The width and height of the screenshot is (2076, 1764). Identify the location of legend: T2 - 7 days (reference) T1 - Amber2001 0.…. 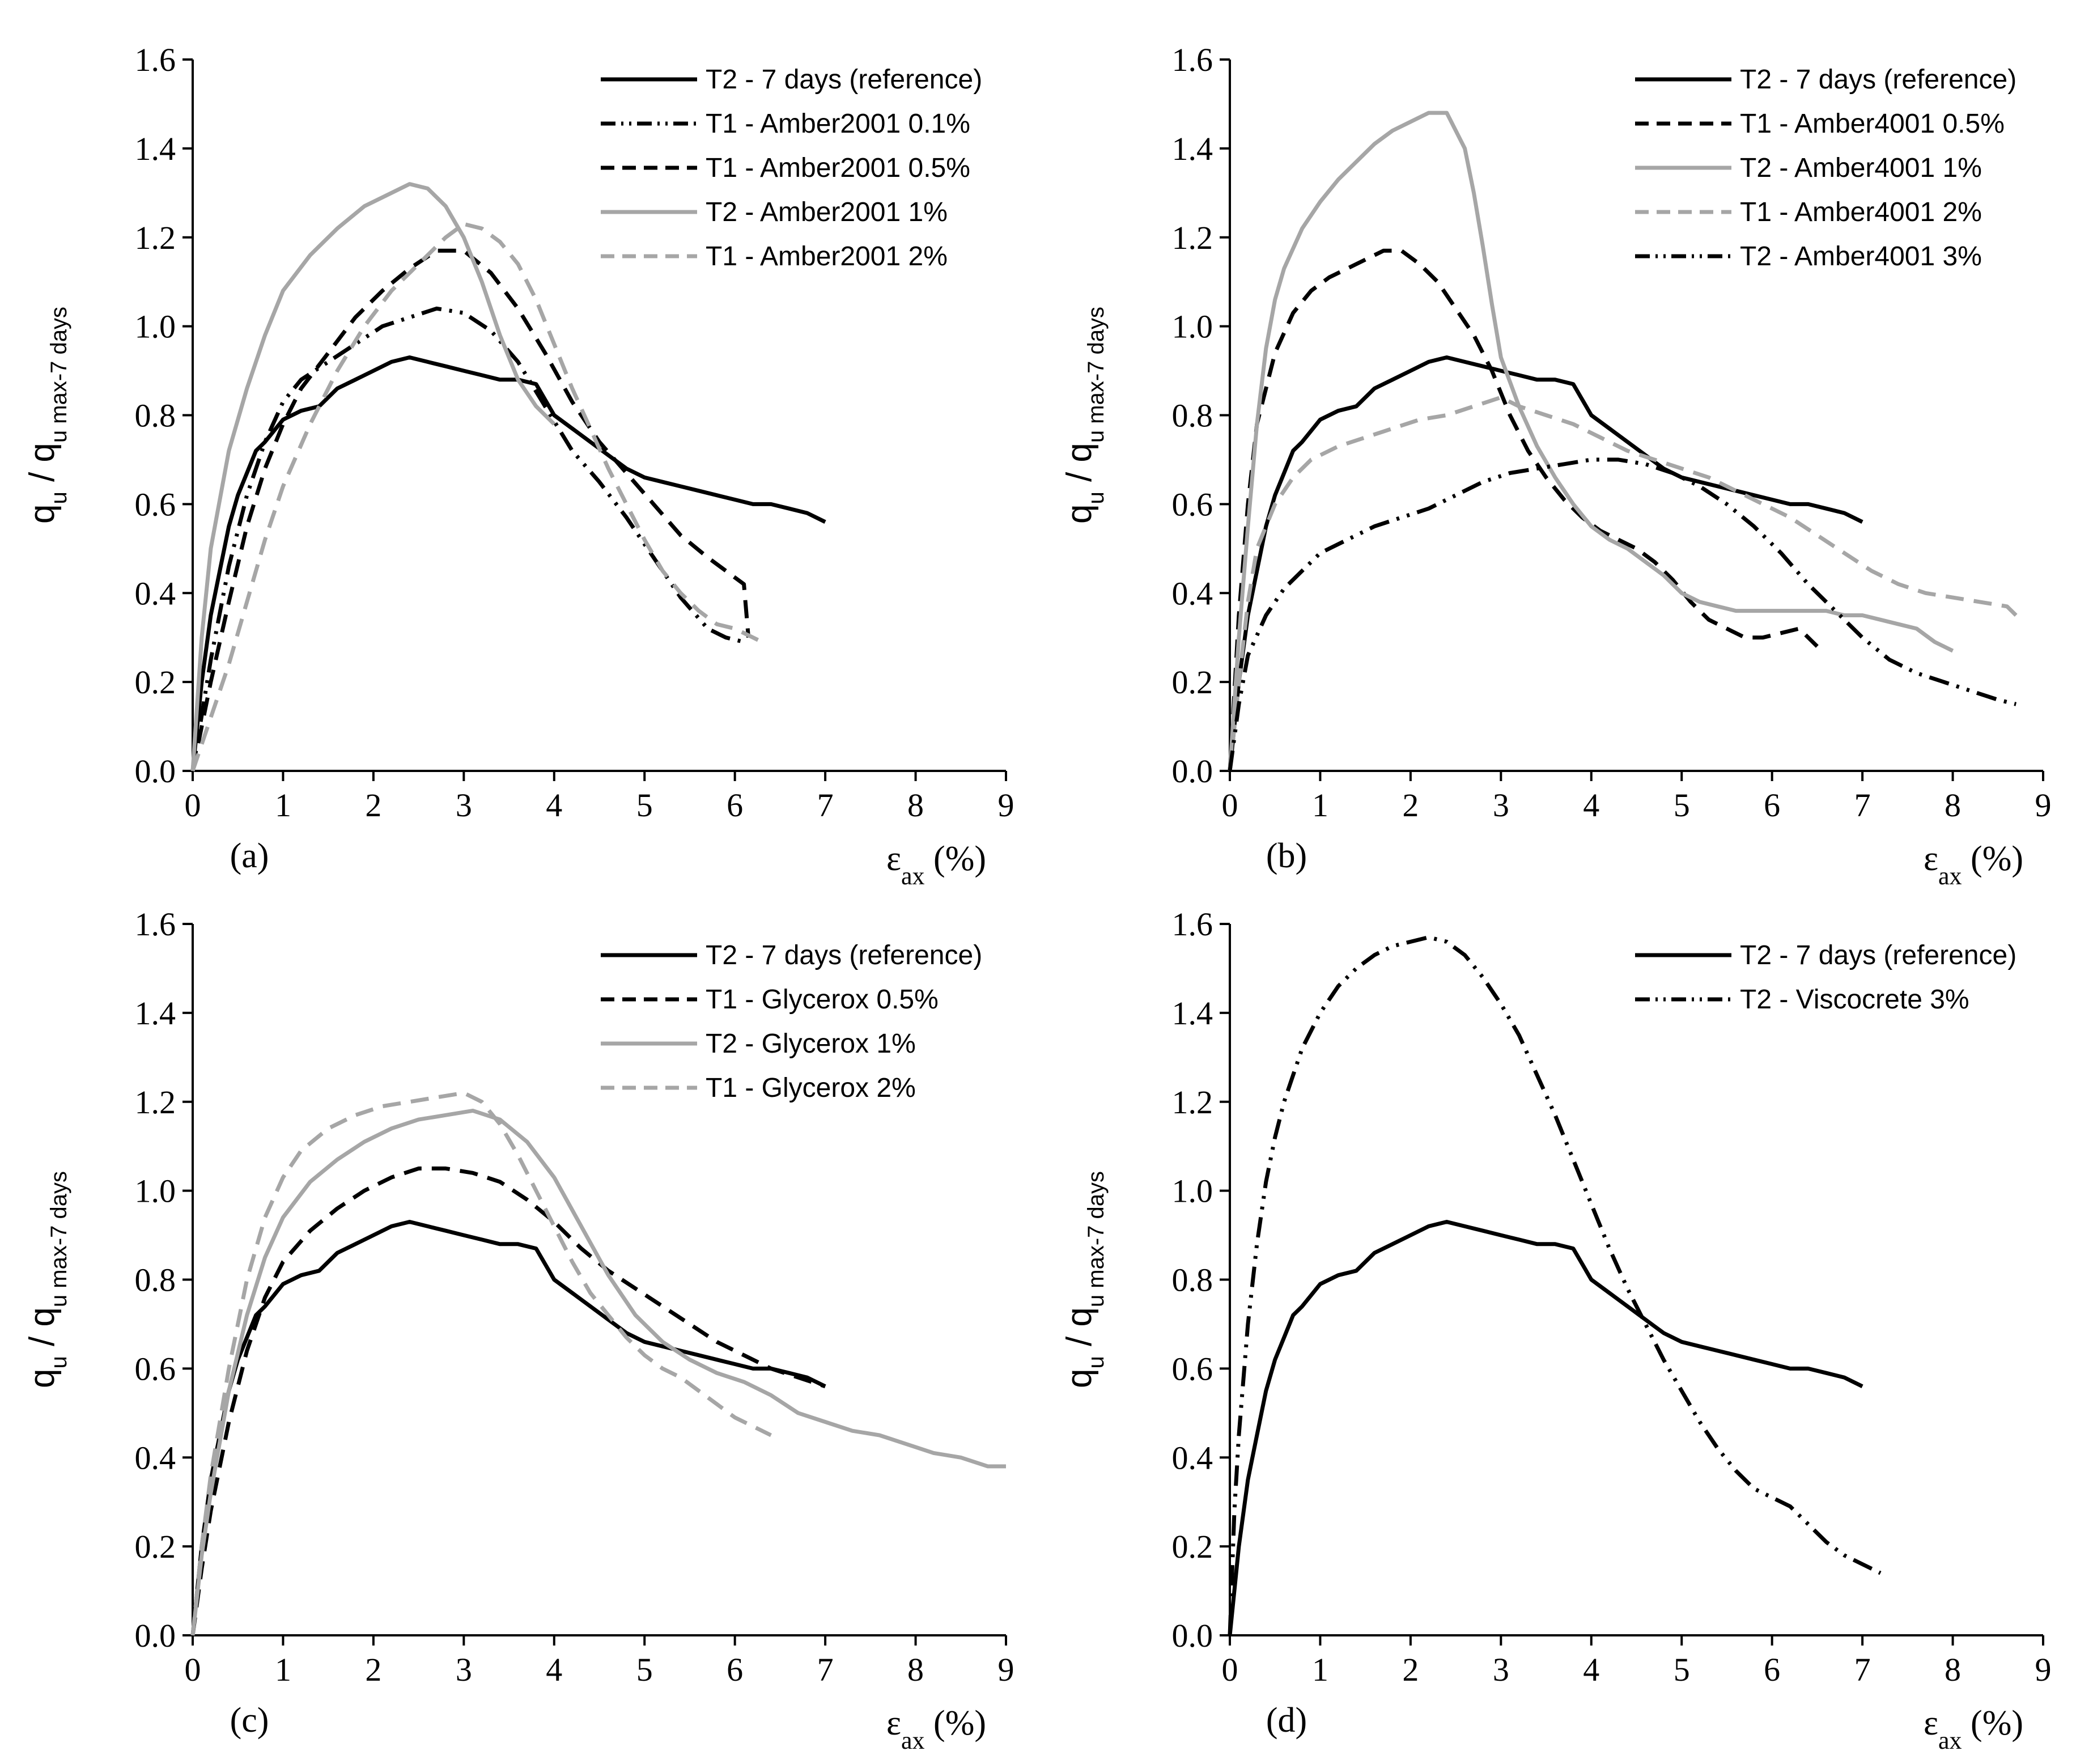
(792, 168).